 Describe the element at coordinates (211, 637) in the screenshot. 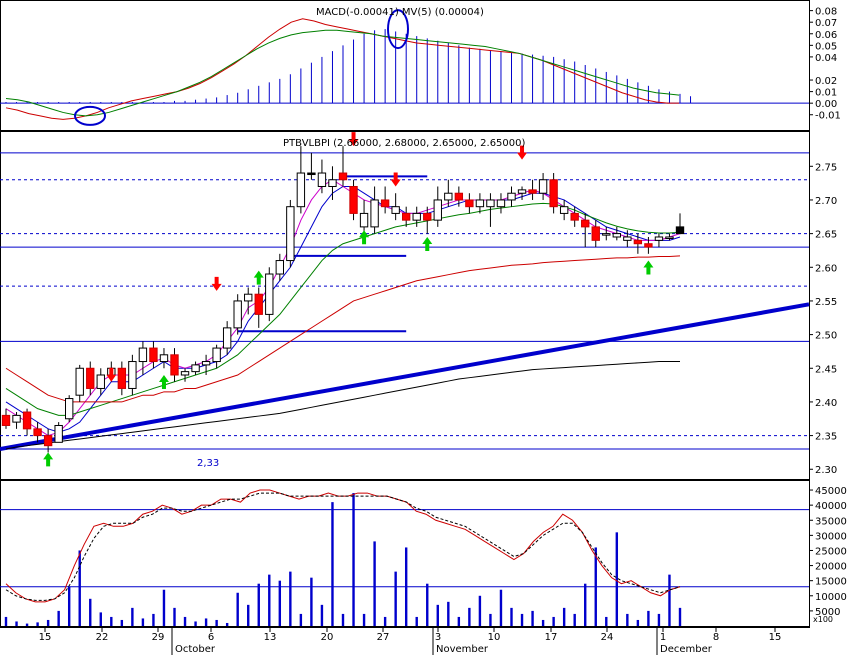

I see `x-tick-label: 6` at that location.